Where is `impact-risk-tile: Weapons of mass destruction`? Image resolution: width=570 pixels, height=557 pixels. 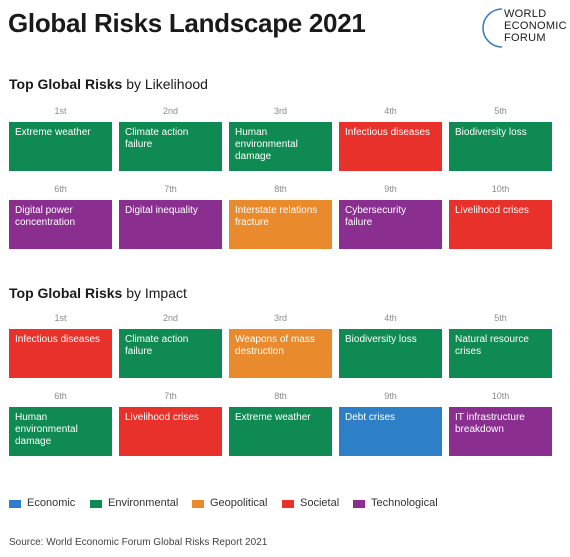
impact-risk-tile: Weapons of mass destruction is located at coordinates (280, 353).